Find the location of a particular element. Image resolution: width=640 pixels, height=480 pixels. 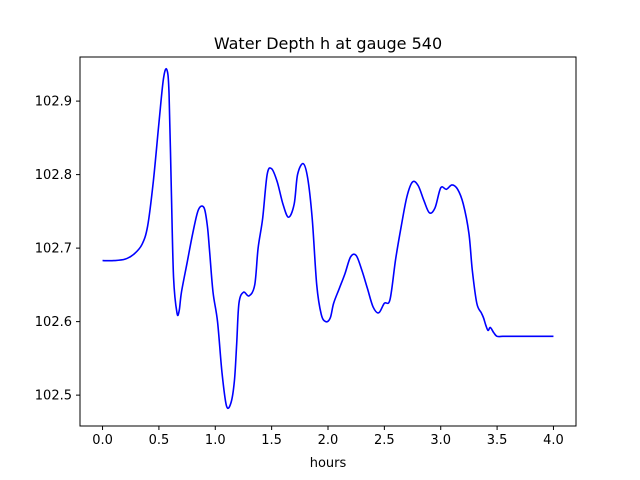

chart-title: Water Depth h at gauge 540 is located at coordinates (328, 43).